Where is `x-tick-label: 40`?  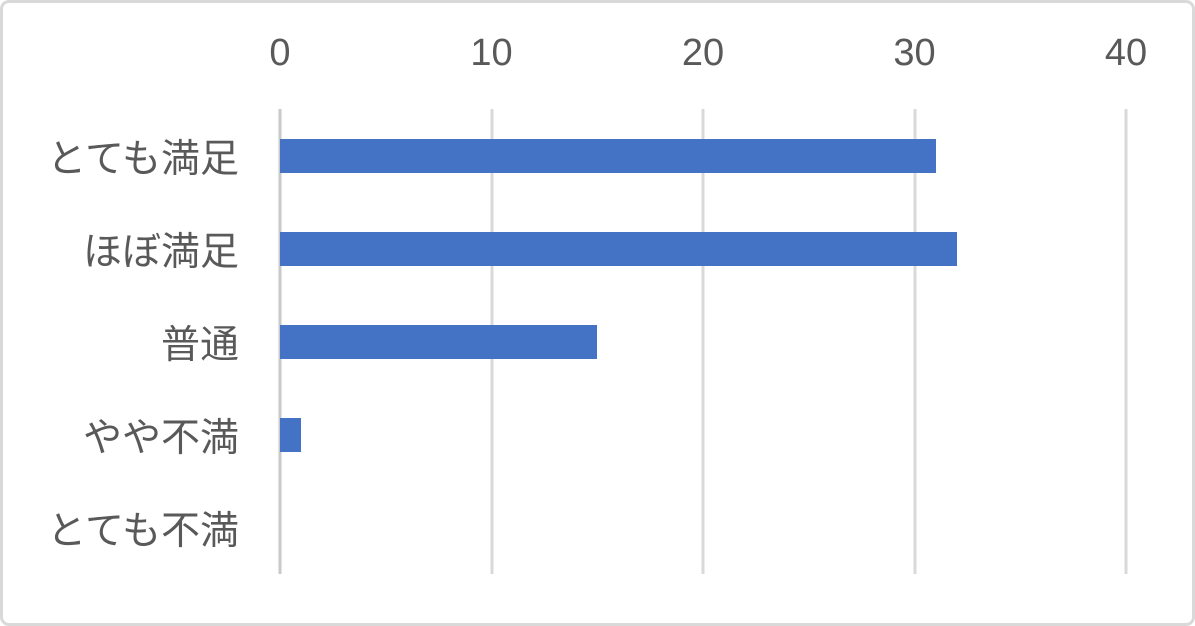 x-tick-label: 40 is located at coordinates (1126, 53).